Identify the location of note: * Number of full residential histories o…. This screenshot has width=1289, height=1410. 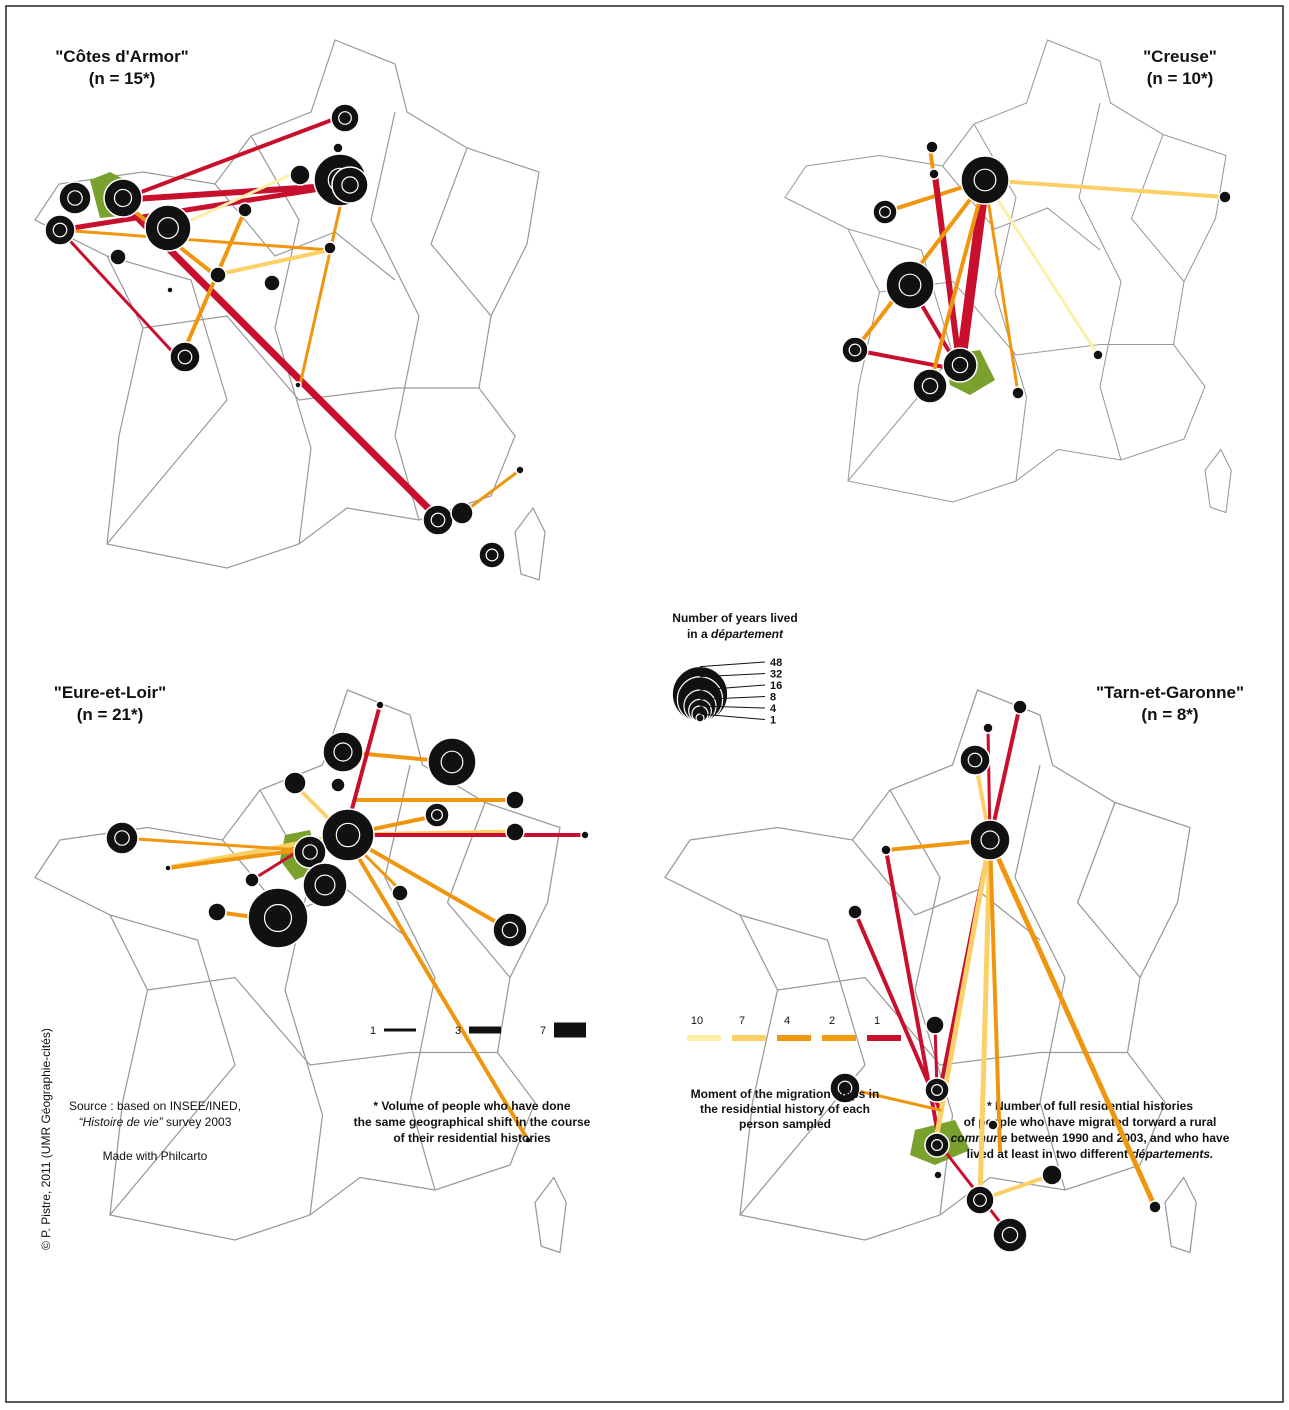
(1090, 1130).